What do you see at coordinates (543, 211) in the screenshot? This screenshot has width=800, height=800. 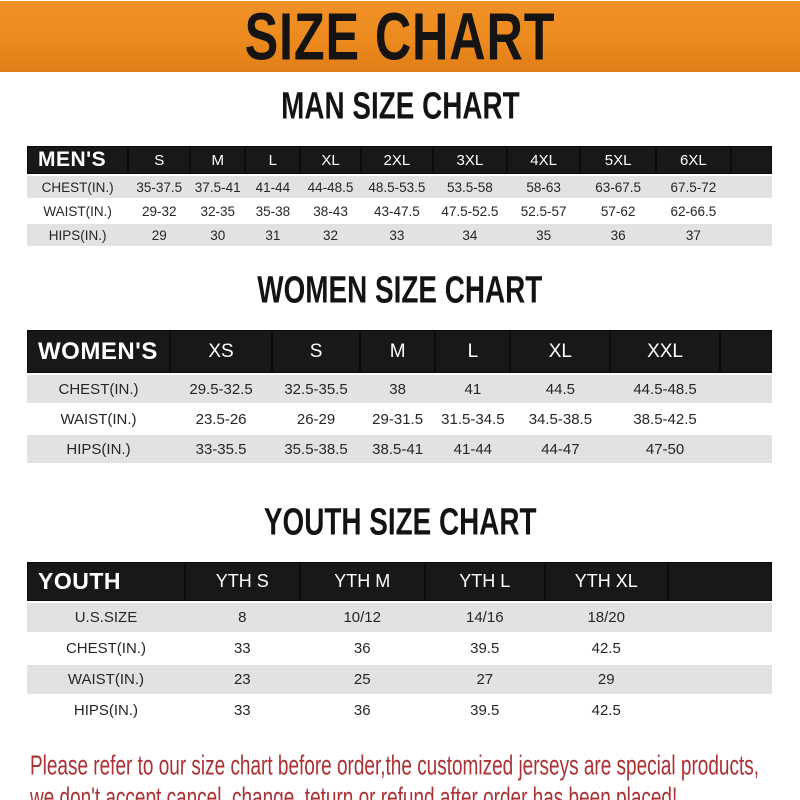 I see `size-cell: 52.5-57` at bounding box center [543, 211].